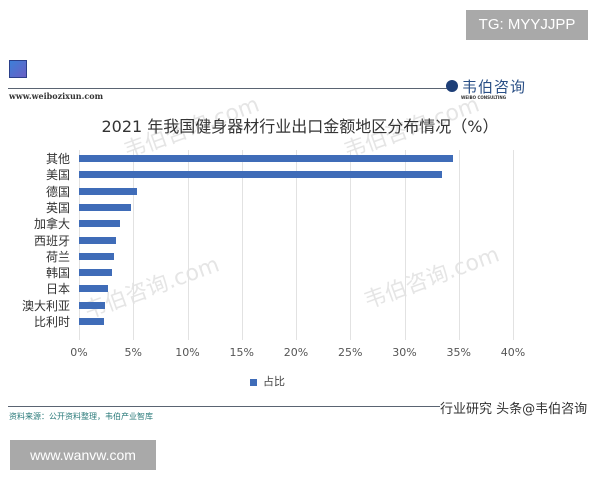 Image resolution: width=600 pixels, height=480 pixels. I want to click on x-tick-label: 20%, so click(296, 352).